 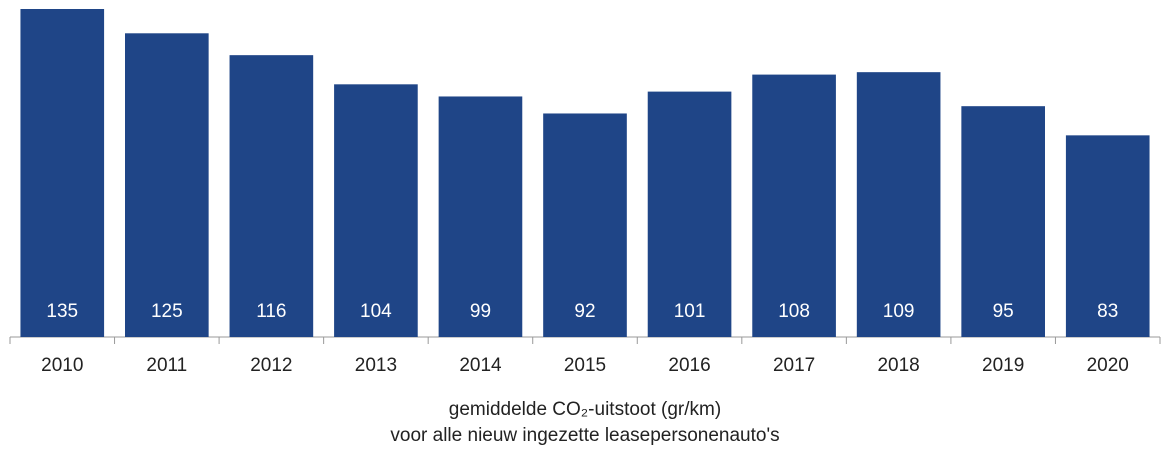 I want to click on x-tick-label: 2016, so click(x=689, y=365).